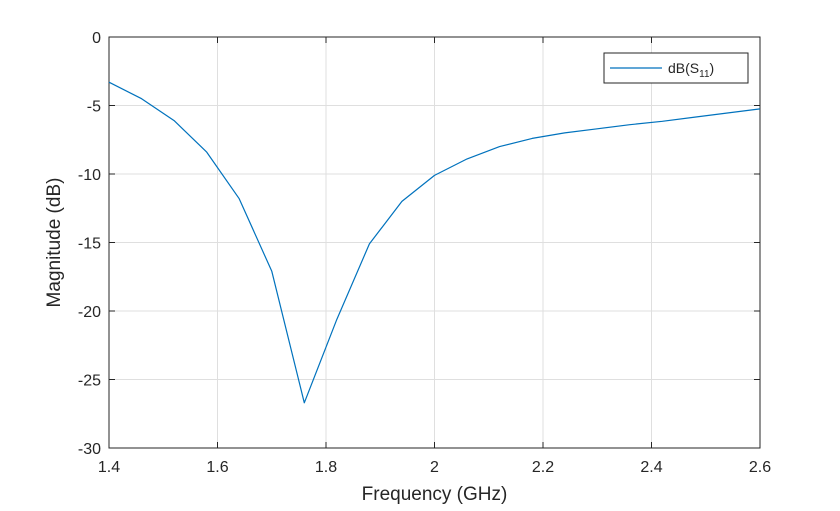 The height and width of the screenshot is (511, 840). I want to click on y-tick-label: -20, so click(89, 312).